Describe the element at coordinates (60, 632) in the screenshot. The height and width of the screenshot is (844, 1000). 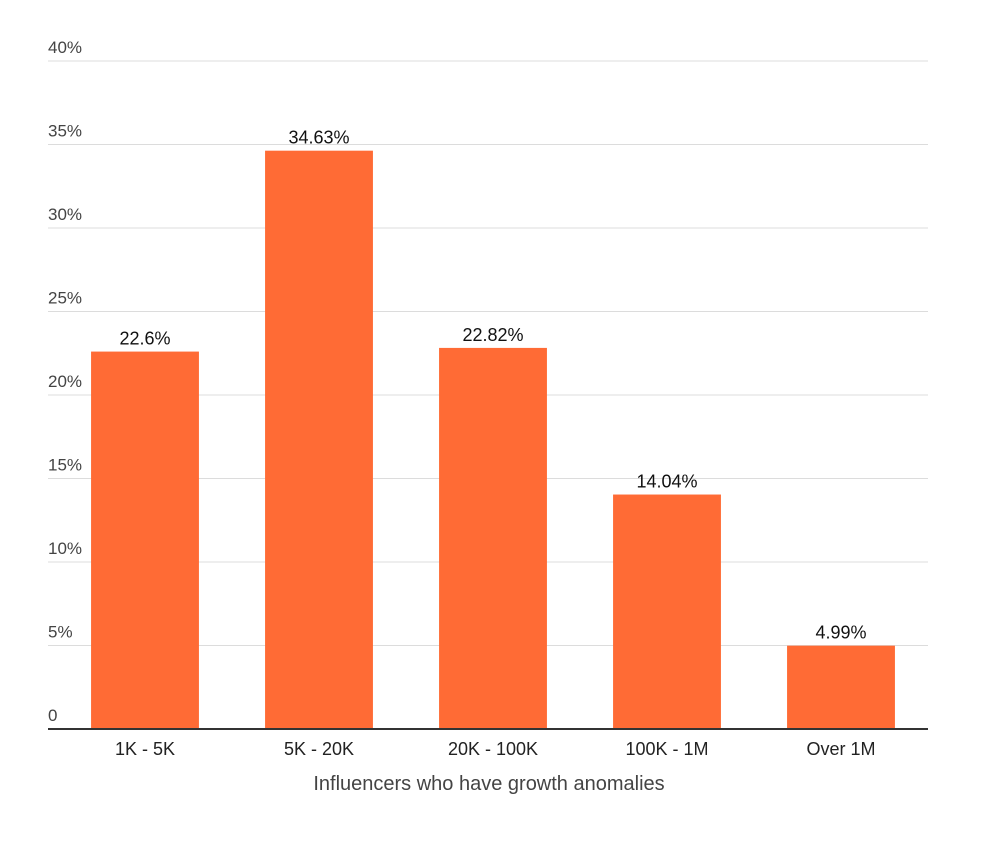
I see `y-tick-label: 5%` at that location.